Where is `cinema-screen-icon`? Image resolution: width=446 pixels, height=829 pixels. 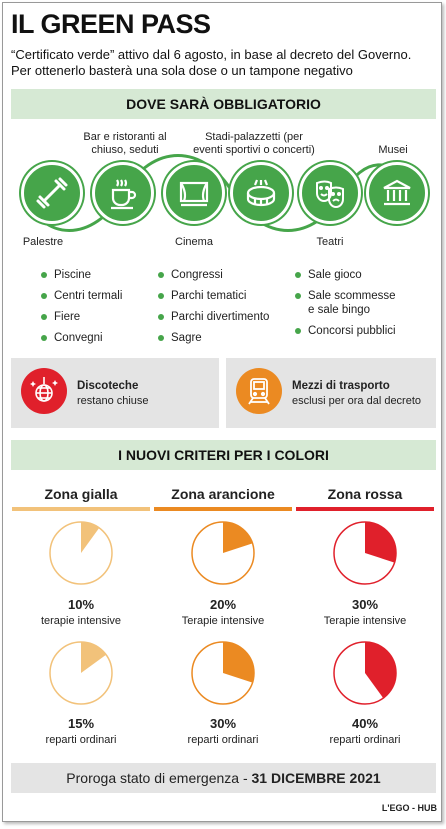
cinema-screen-icon is located at coordinates (194, 193).